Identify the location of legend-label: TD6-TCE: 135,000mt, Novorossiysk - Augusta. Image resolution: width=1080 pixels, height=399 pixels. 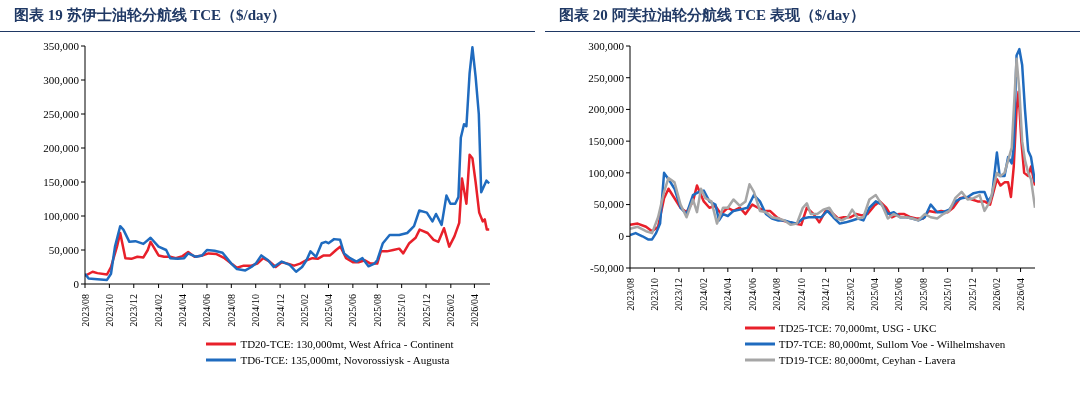
(345, 360).